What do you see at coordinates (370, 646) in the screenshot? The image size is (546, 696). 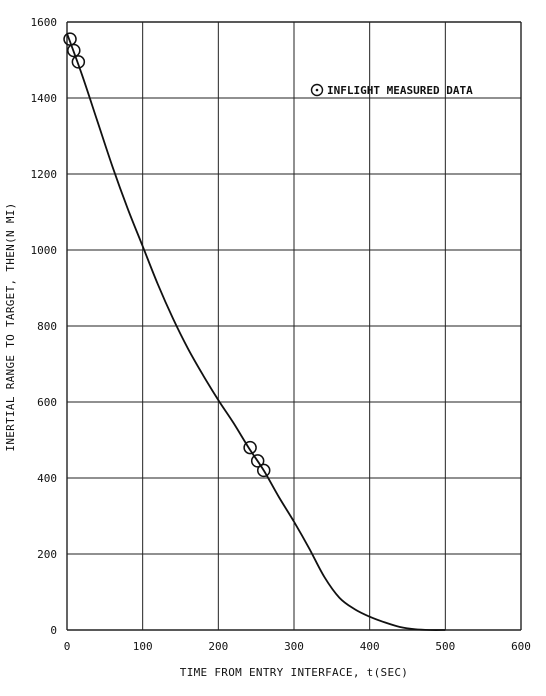 I see `x-tick-label: 400` at bounding box center [370, 646].